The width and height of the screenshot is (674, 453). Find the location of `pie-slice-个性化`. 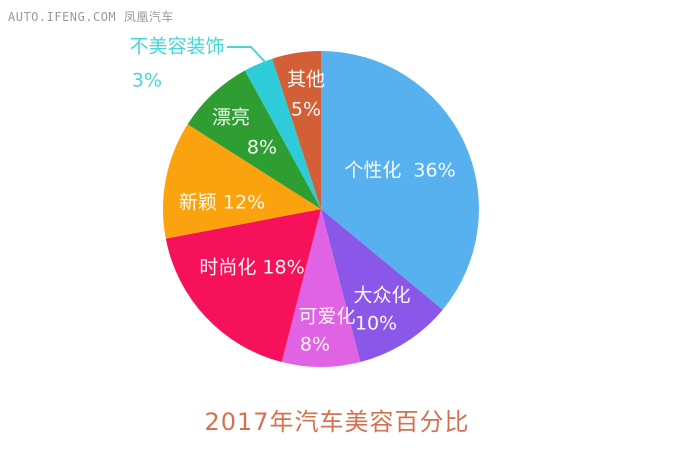

pie-slice-个性化 is located at coordinates (400, 180).